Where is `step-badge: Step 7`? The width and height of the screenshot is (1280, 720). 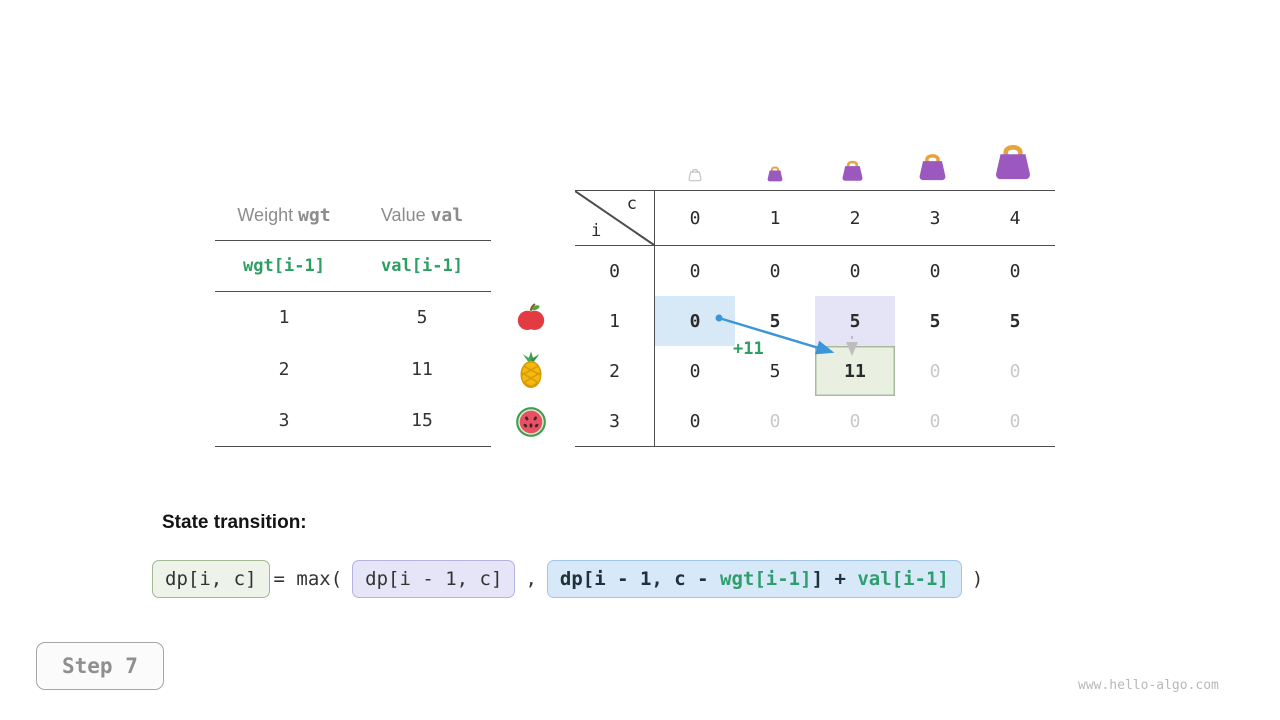
step-badge: Step 7 is located at coordinates (100, 666).